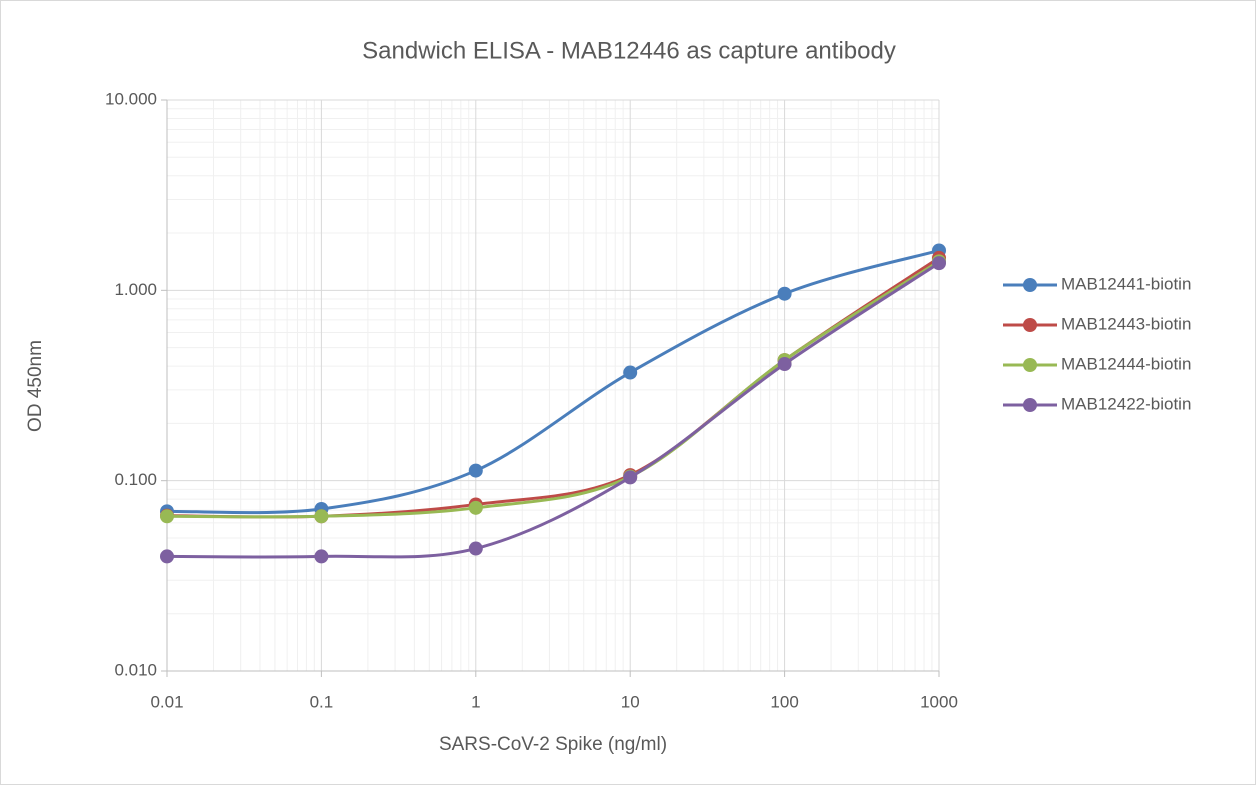  What do you see at coordinates (135, 289) in the screenshot?
I see `y-tick-label: 1.000` at bounding box center [135, 289].